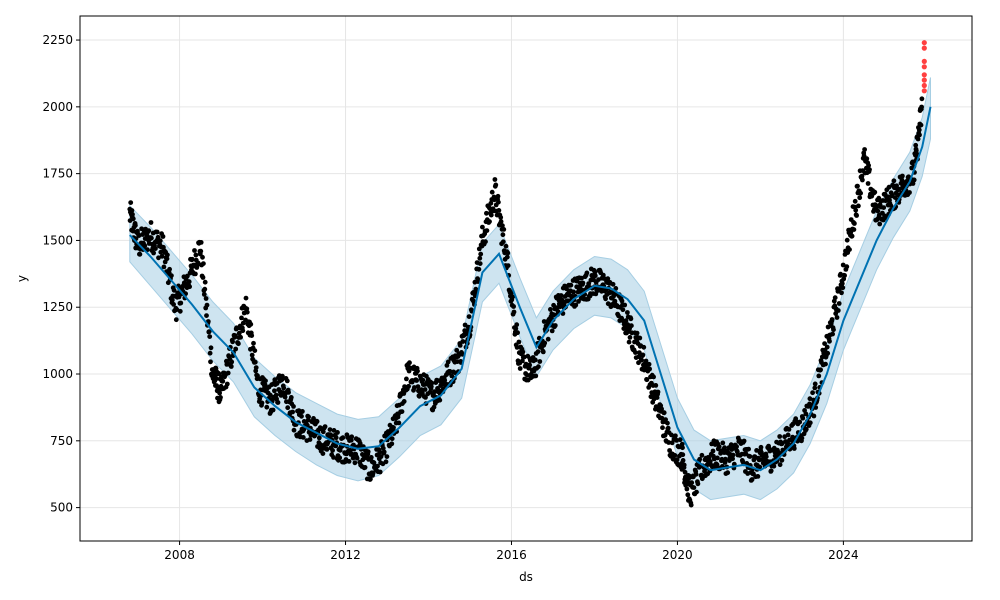  What do you see at coordinates (677, 555) in the screenshot?
I see `x-tick-label: 2020` at bounding box center [677, 555].